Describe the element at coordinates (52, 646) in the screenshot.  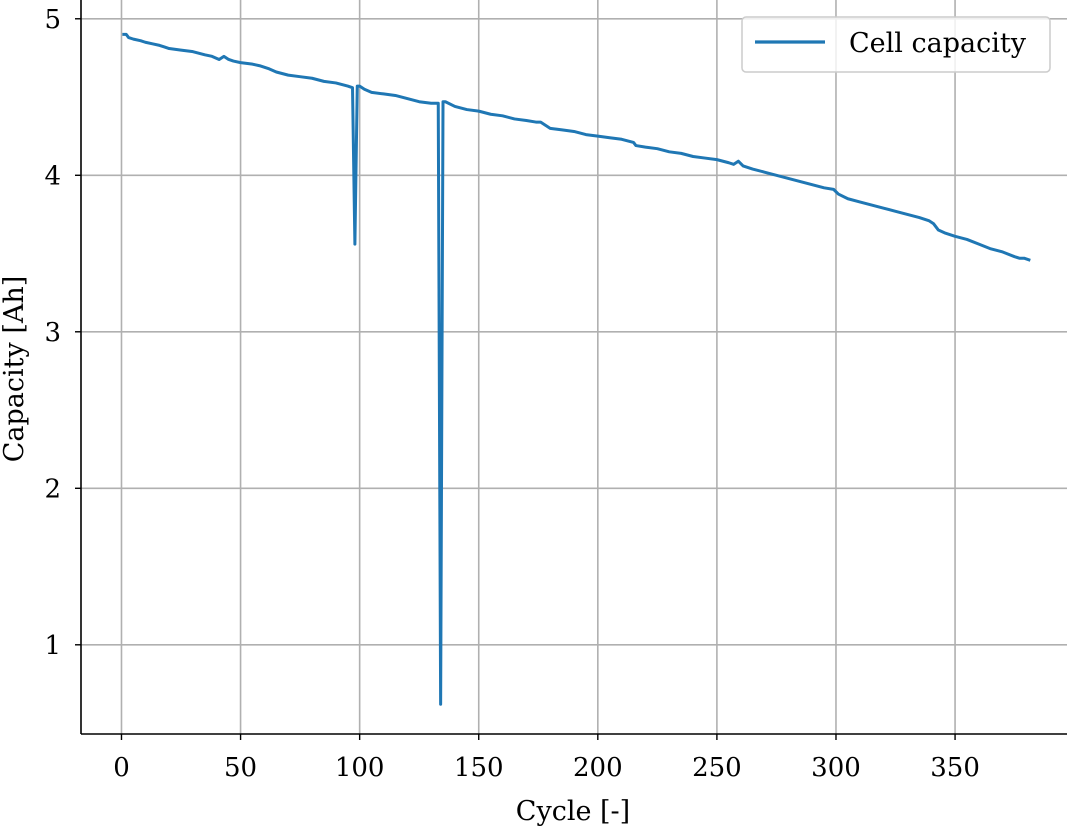
I see `y-tick-label: 1` at that location.